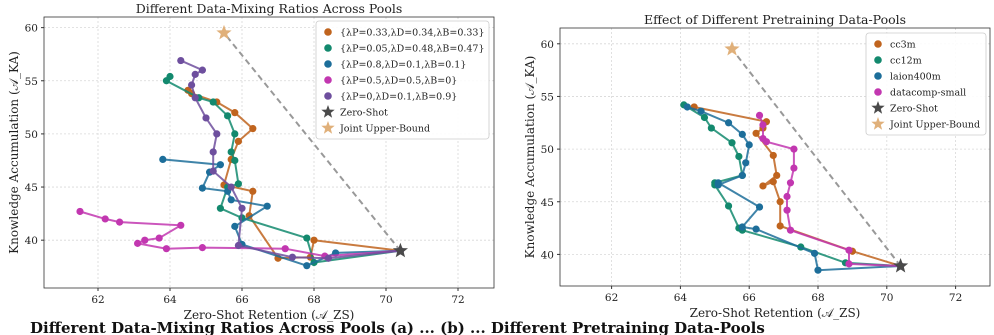 This screenshot has height=335, width=994. I want to click on legend-label: {λP=0.5,λD=0.5,λB=0}, so click(398, 81).